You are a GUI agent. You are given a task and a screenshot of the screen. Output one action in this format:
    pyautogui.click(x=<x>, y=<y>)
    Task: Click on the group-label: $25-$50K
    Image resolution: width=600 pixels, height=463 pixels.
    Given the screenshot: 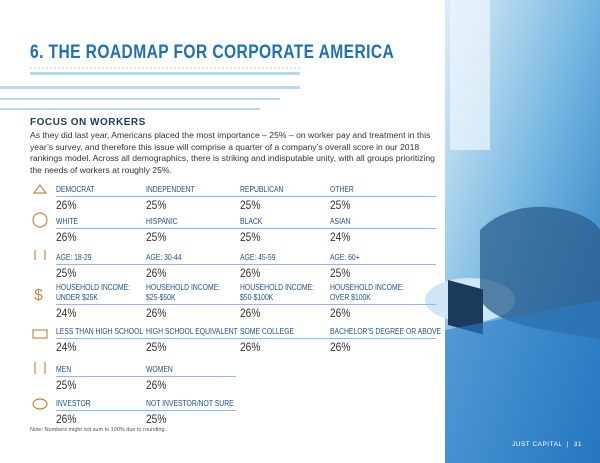 What is the action you would take?
    pyautogui.click(x=161, y=297)
    